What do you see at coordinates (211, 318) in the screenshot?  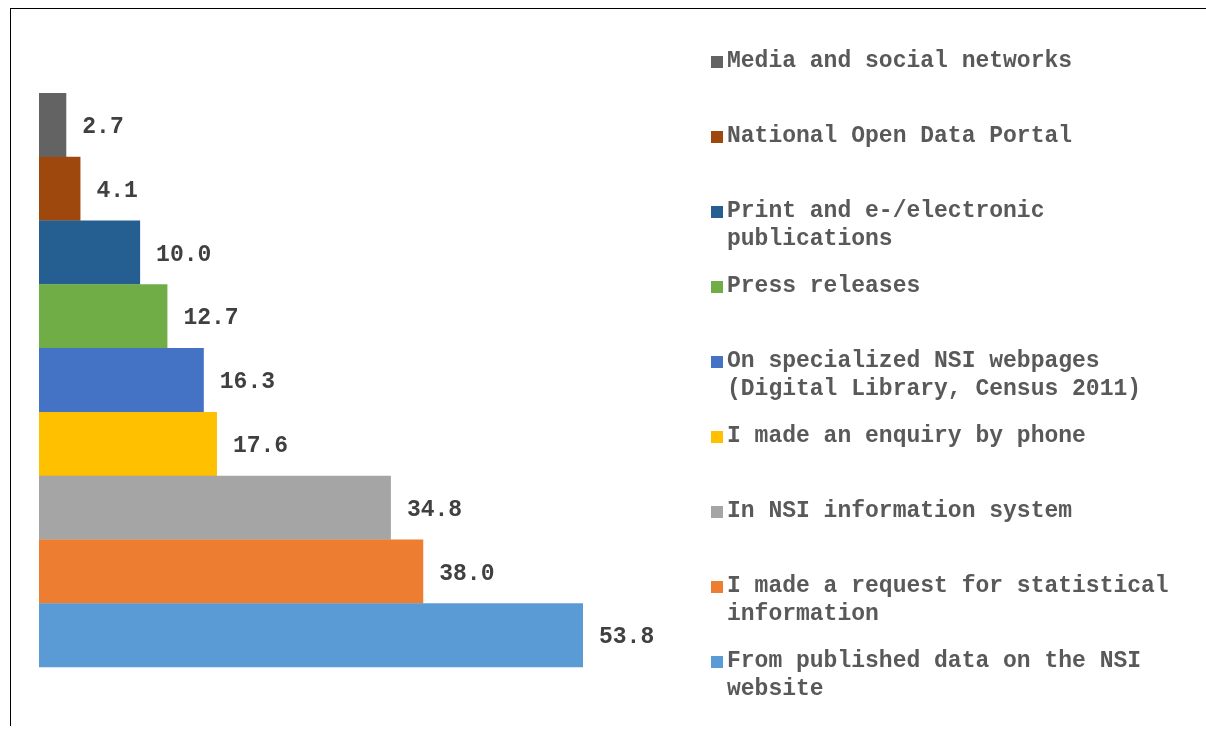 I see `data-label: 12.7` at bounding box center [211, 318].